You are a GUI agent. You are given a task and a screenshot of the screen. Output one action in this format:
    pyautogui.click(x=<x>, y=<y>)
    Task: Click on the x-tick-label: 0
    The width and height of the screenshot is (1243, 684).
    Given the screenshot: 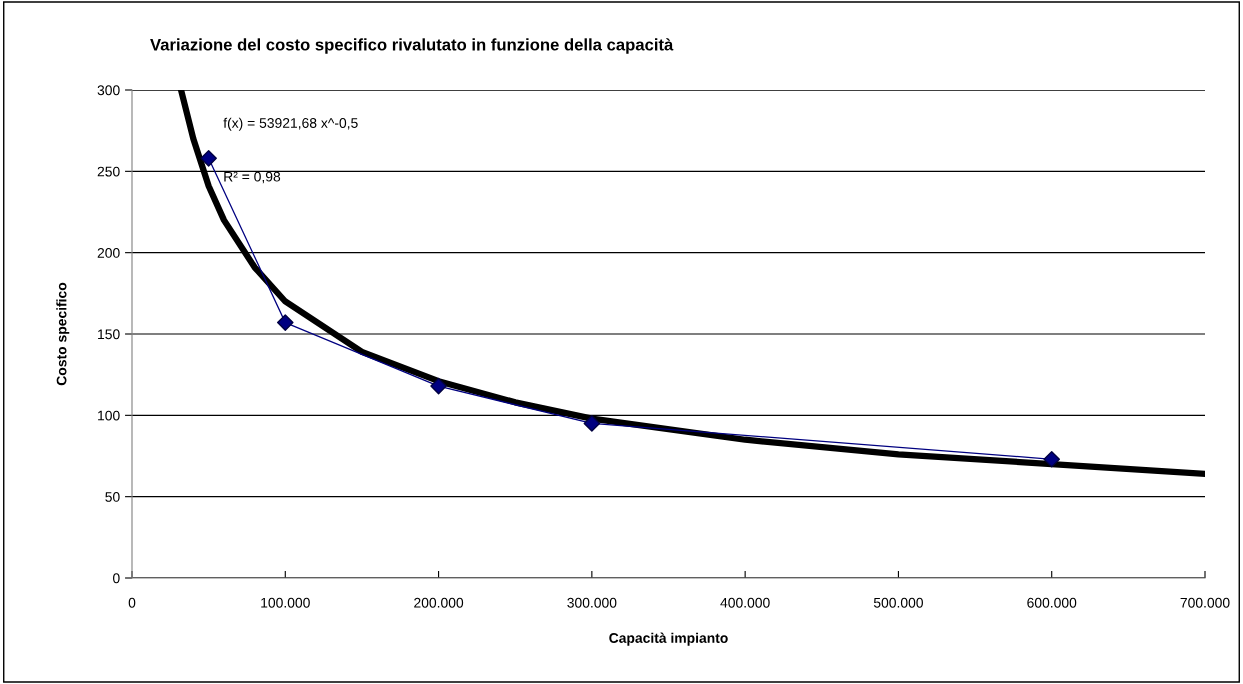 What is the action you would take?
    pyautogui.click(x=132, y=602)
    